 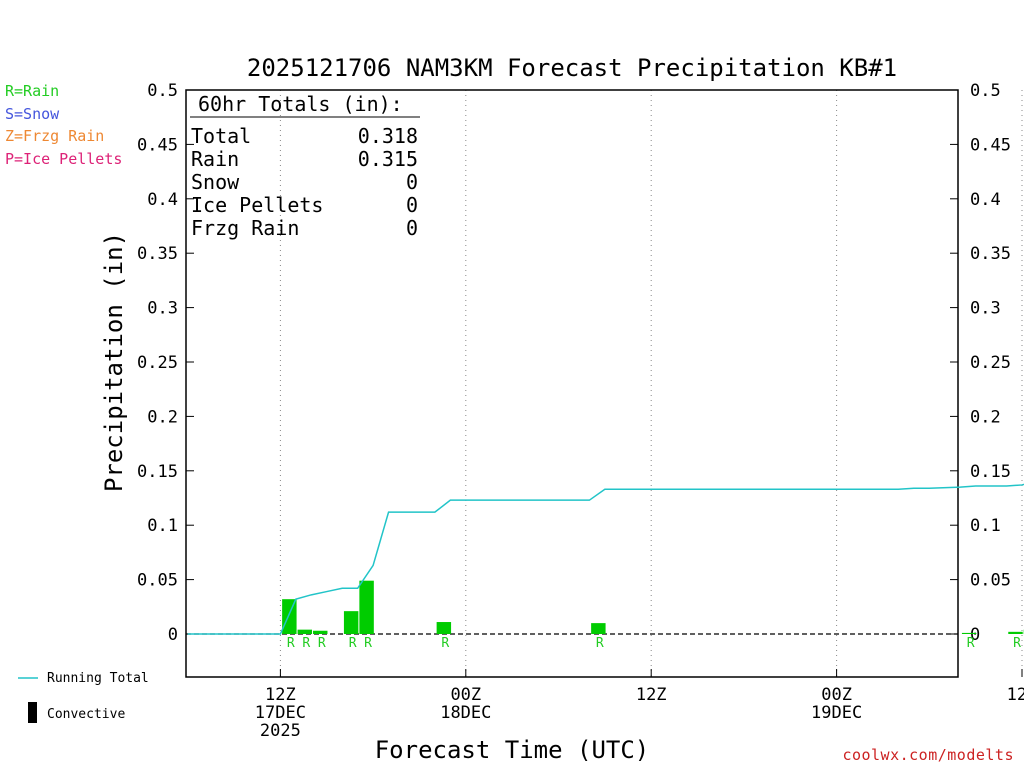 What do you see at coordinates (157, 254) in the screenshot?
I see `y-tick-label-left: 0.35` at bounding box center [157, 254].